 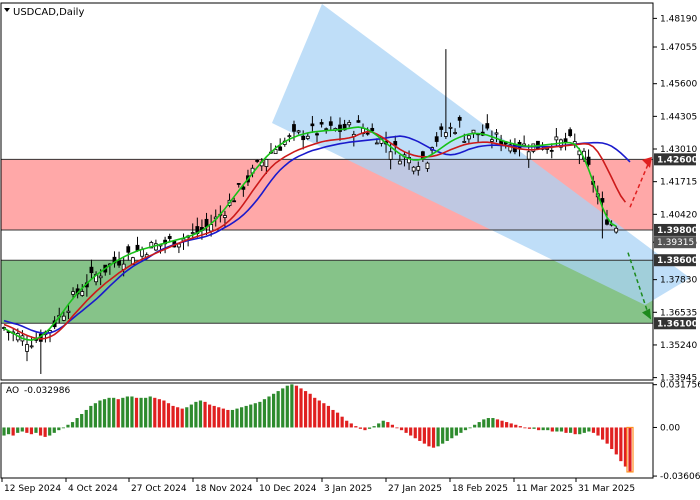 I want to click on ao-current-highlight, so click(x=630, y=449).